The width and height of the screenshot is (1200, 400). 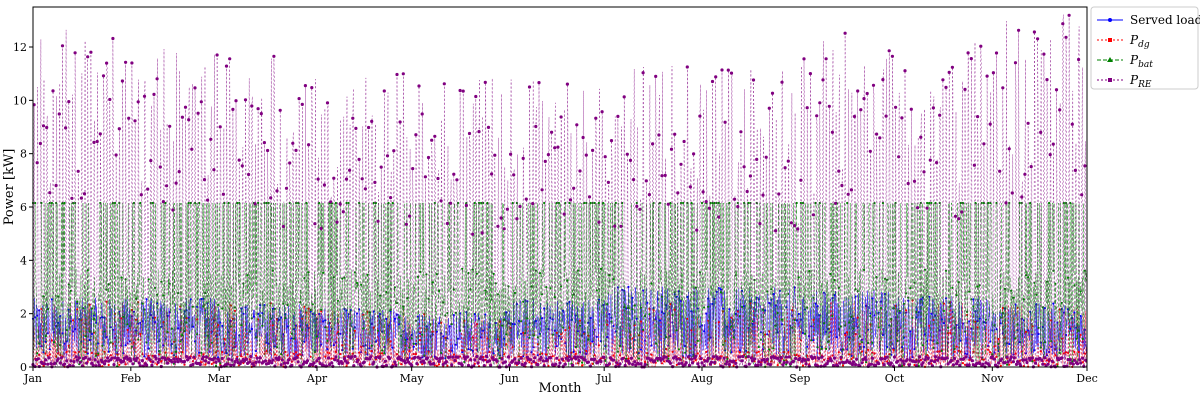 What do you see at coordinates (23, 154) in the screenshot?
I see `y-tick-label: 8` at bounding box center [23, 154].